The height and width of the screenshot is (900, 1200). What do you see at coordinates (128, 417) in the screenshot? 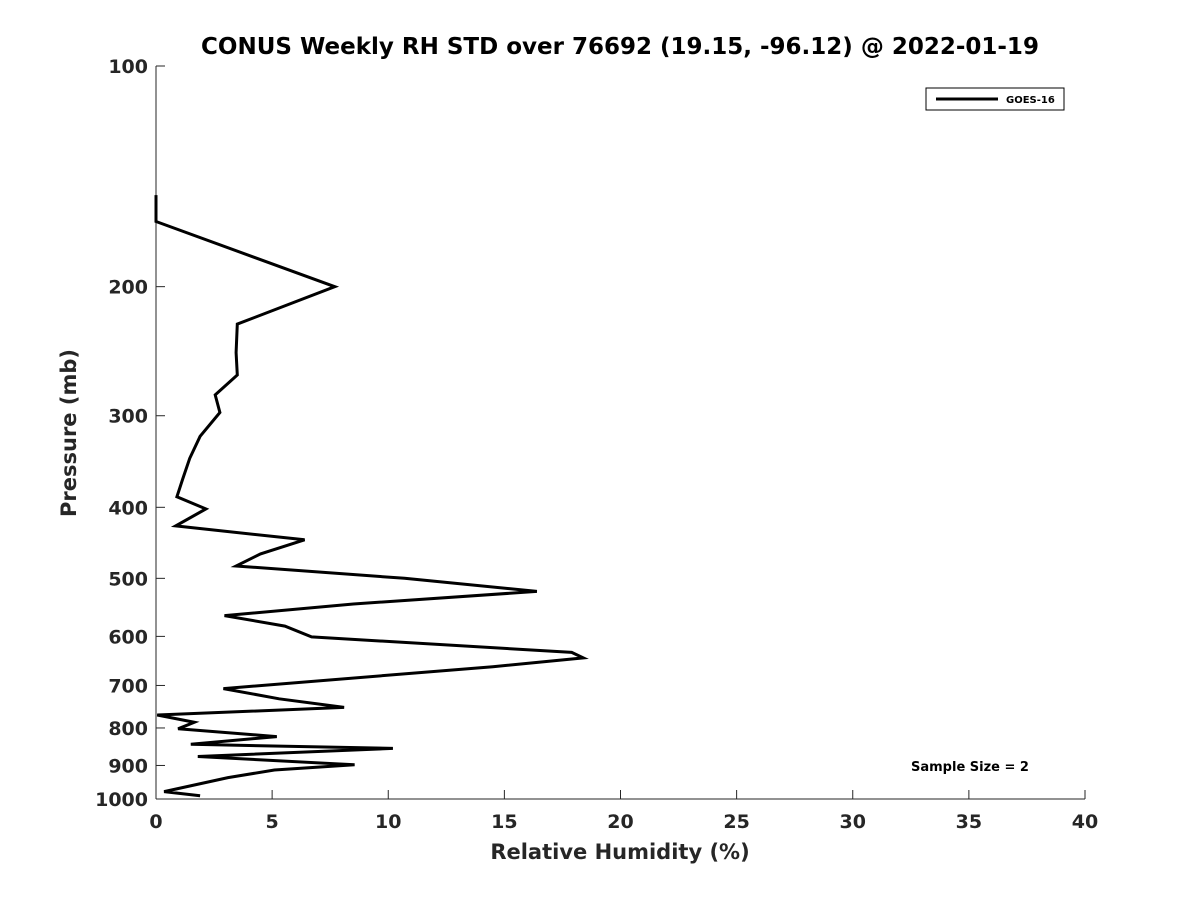
I see `y-tick-label: 300` at bounding box center [128, 417].